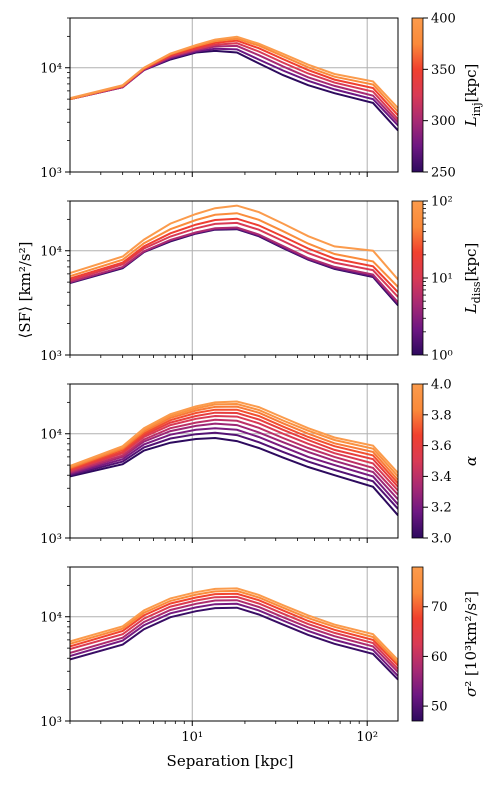 Image resolution: width=491 pixels, height=785 pixels. What do you see at coordinates (439, 707) in the screenshot?
I see `colorbar-tick-label: 50` at bounding box center [439, 707].